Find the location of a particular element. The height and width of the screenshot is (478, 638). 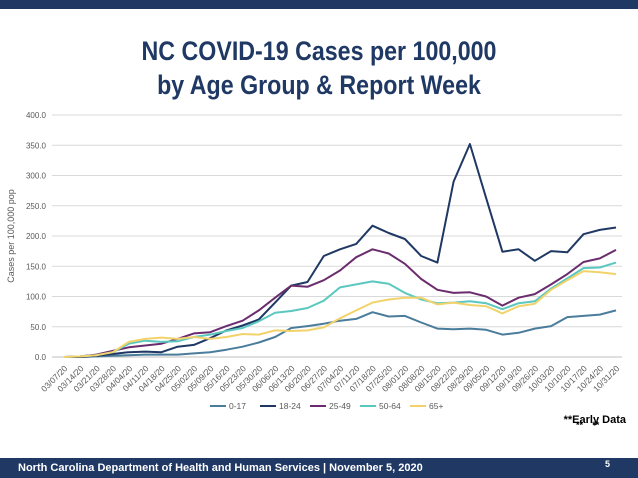

title-line-1: NC COVID-19 Cases per 100,000 is located at coordinates (319, 51).